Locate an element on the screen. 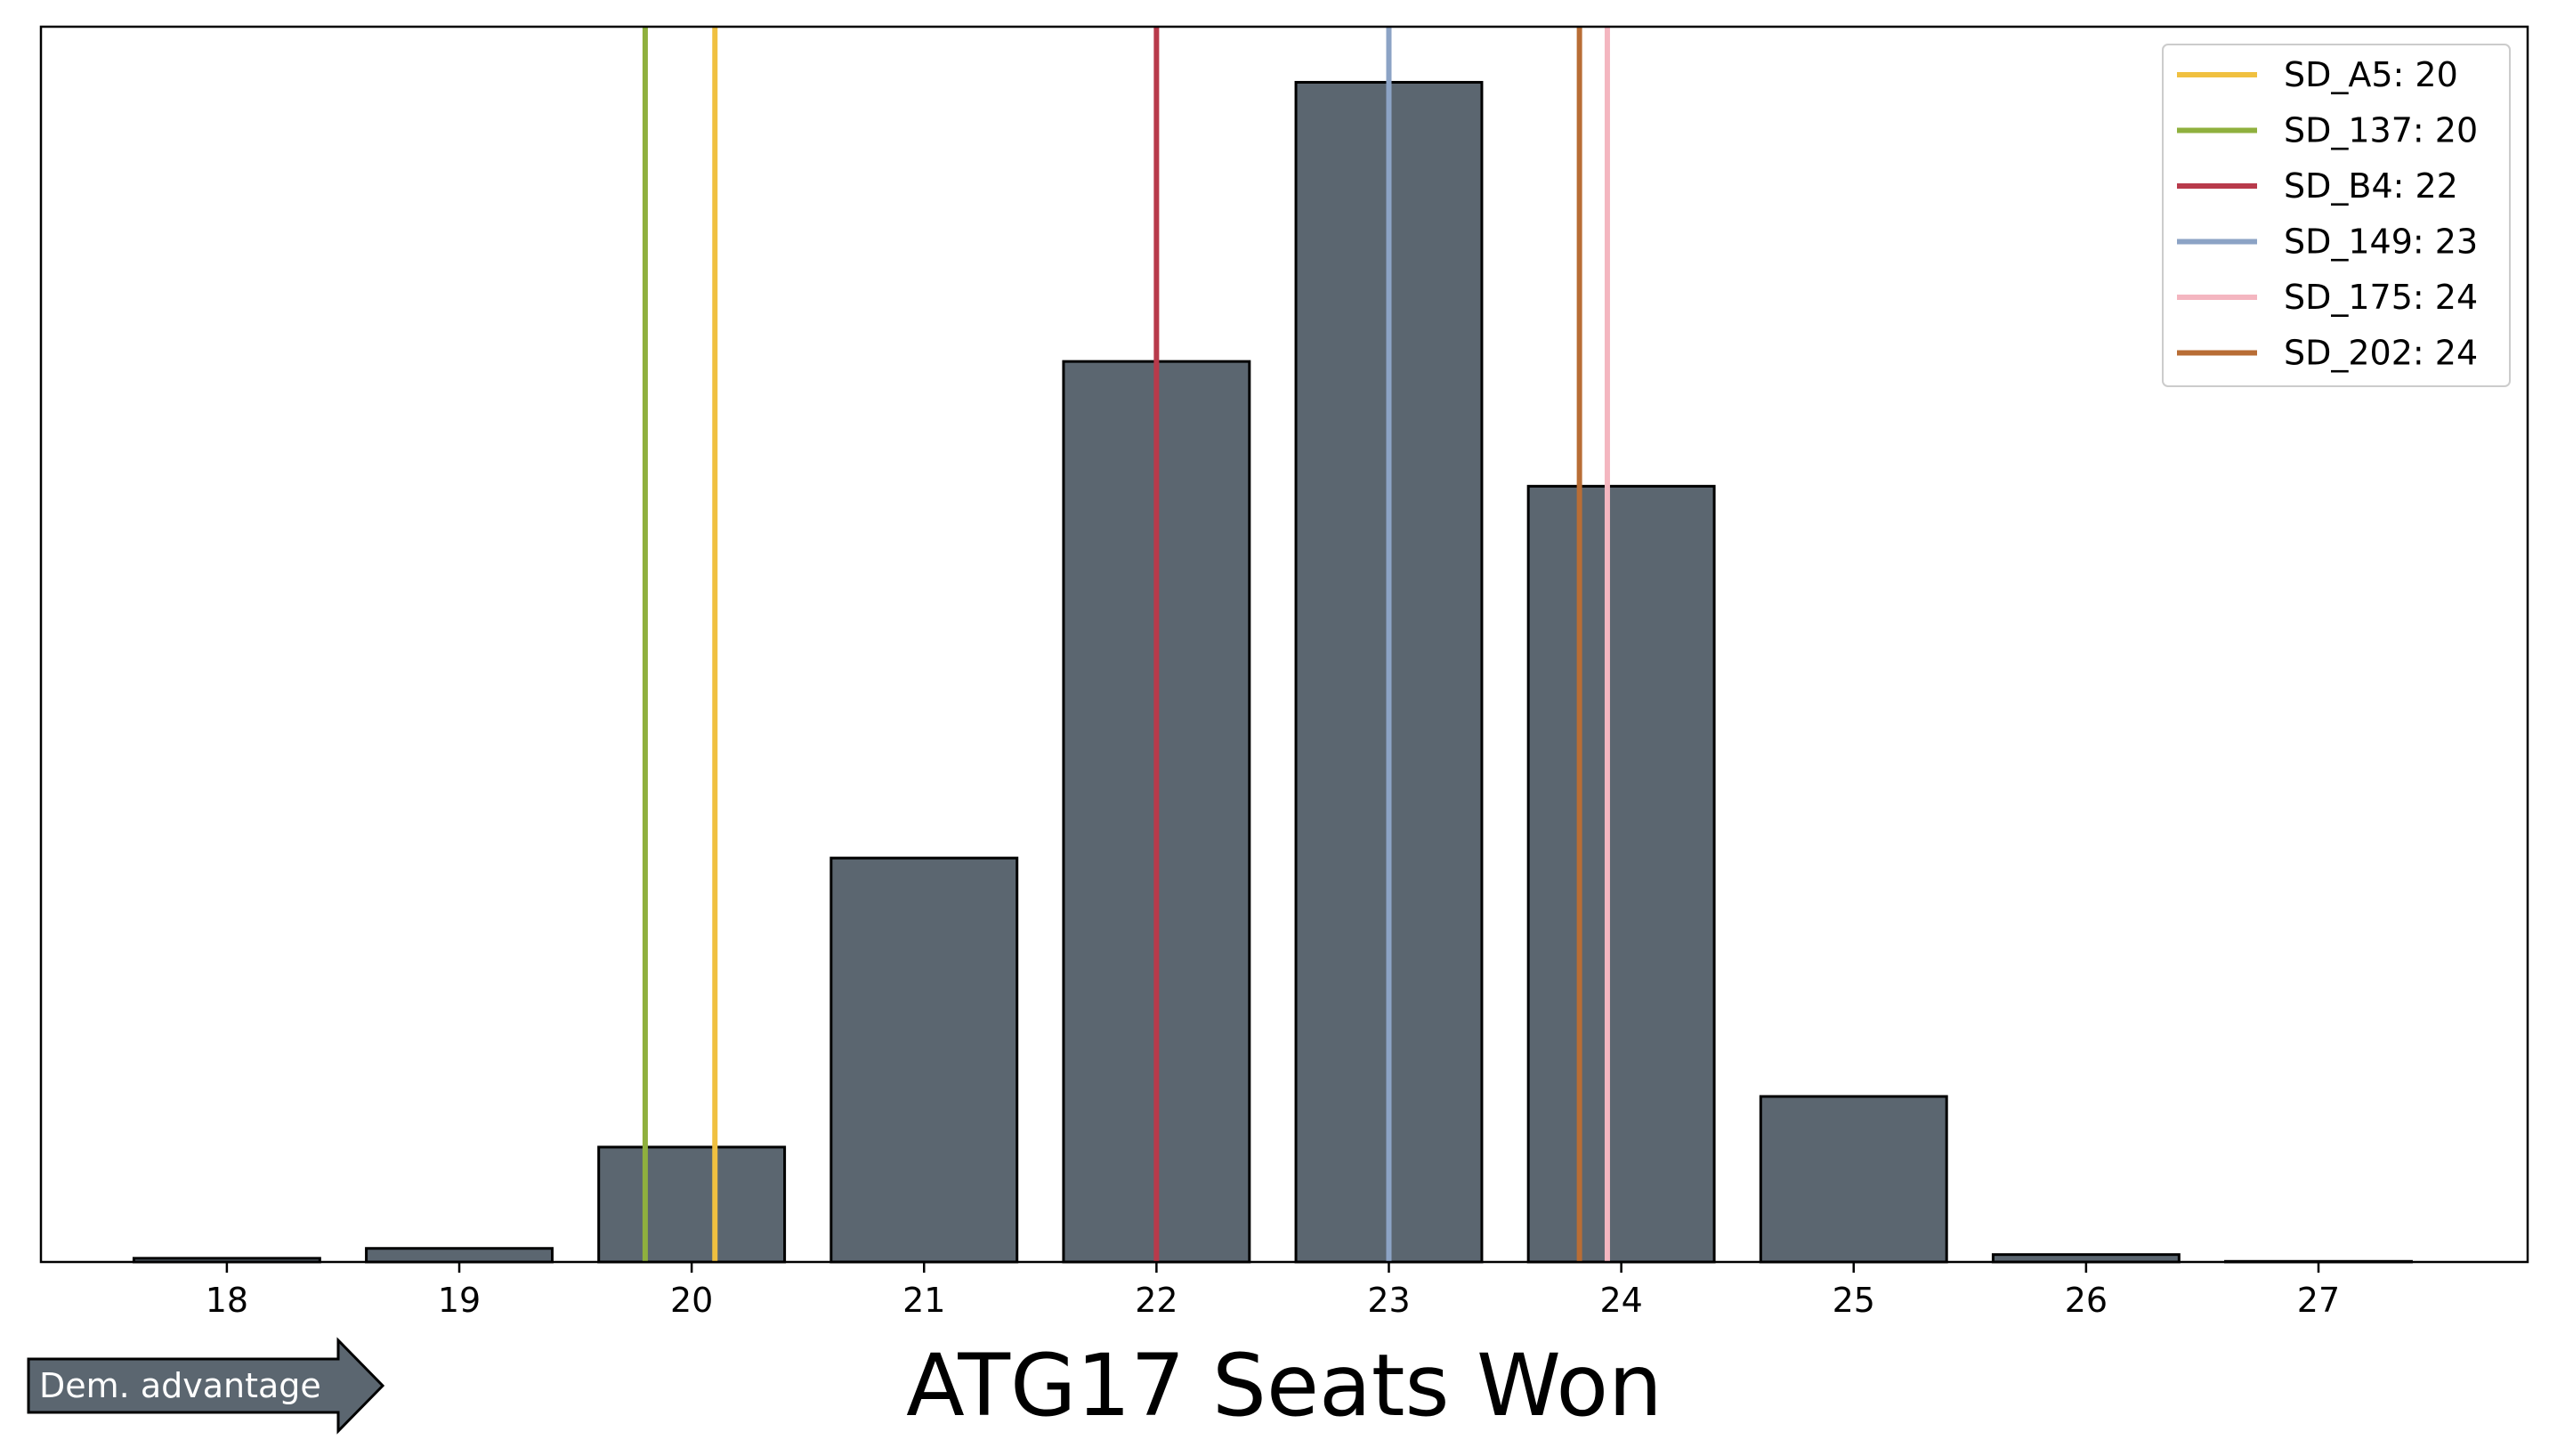 Image resolution: width=2549 pixels, height=1456 pixels. x-tick-label: 23 is located at coordinates (1389, 1300).